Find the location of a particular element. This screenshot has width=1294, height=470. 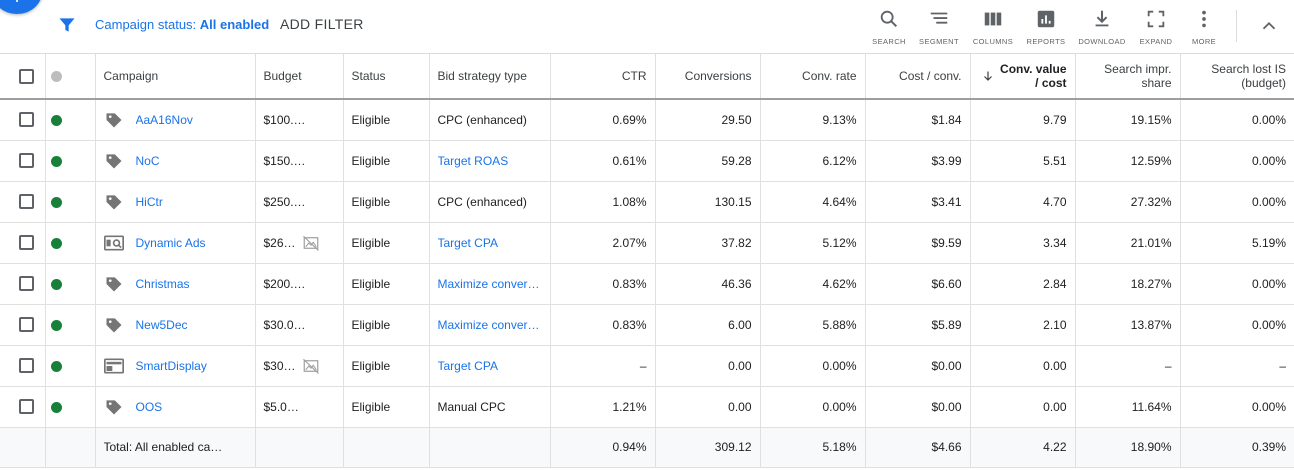

header-search-lost-is: Search lost IS (budget) is located at coordinates (1237, 76).